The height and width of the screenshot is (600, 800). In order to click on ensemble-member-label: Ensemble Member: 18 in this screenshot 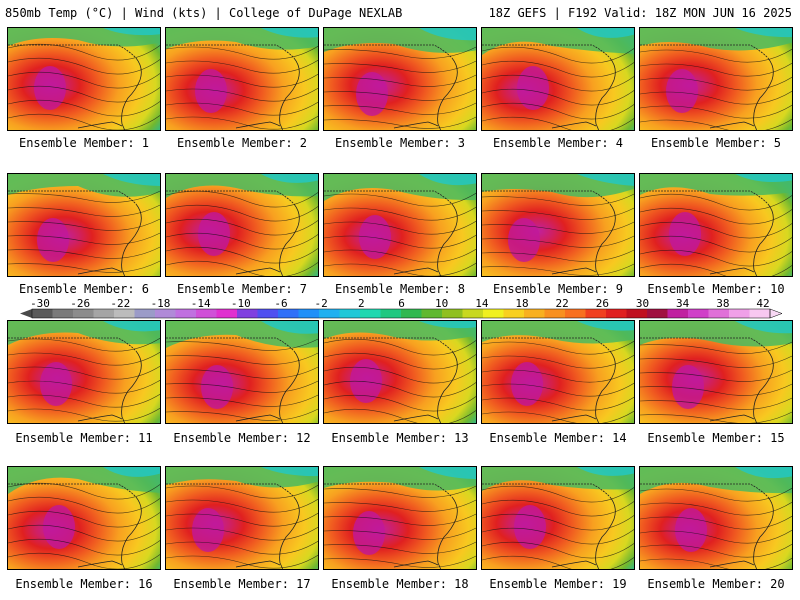, I will do `click(400, 584)`.